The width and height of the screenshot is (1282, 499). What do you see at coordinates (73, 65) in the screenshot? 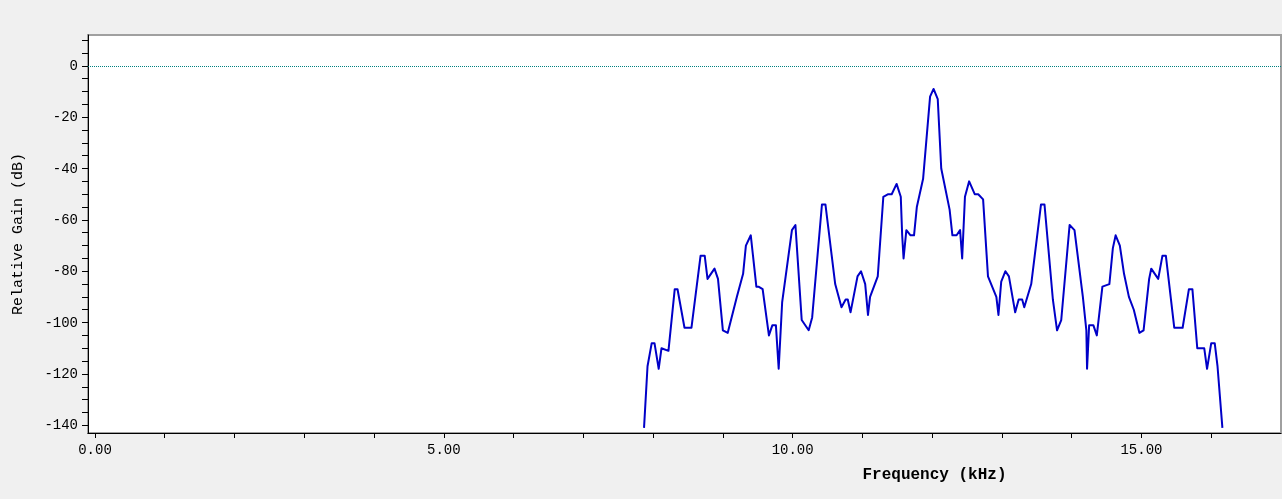
I see `y-tick-label: 0` at bounding box center [73, 65].